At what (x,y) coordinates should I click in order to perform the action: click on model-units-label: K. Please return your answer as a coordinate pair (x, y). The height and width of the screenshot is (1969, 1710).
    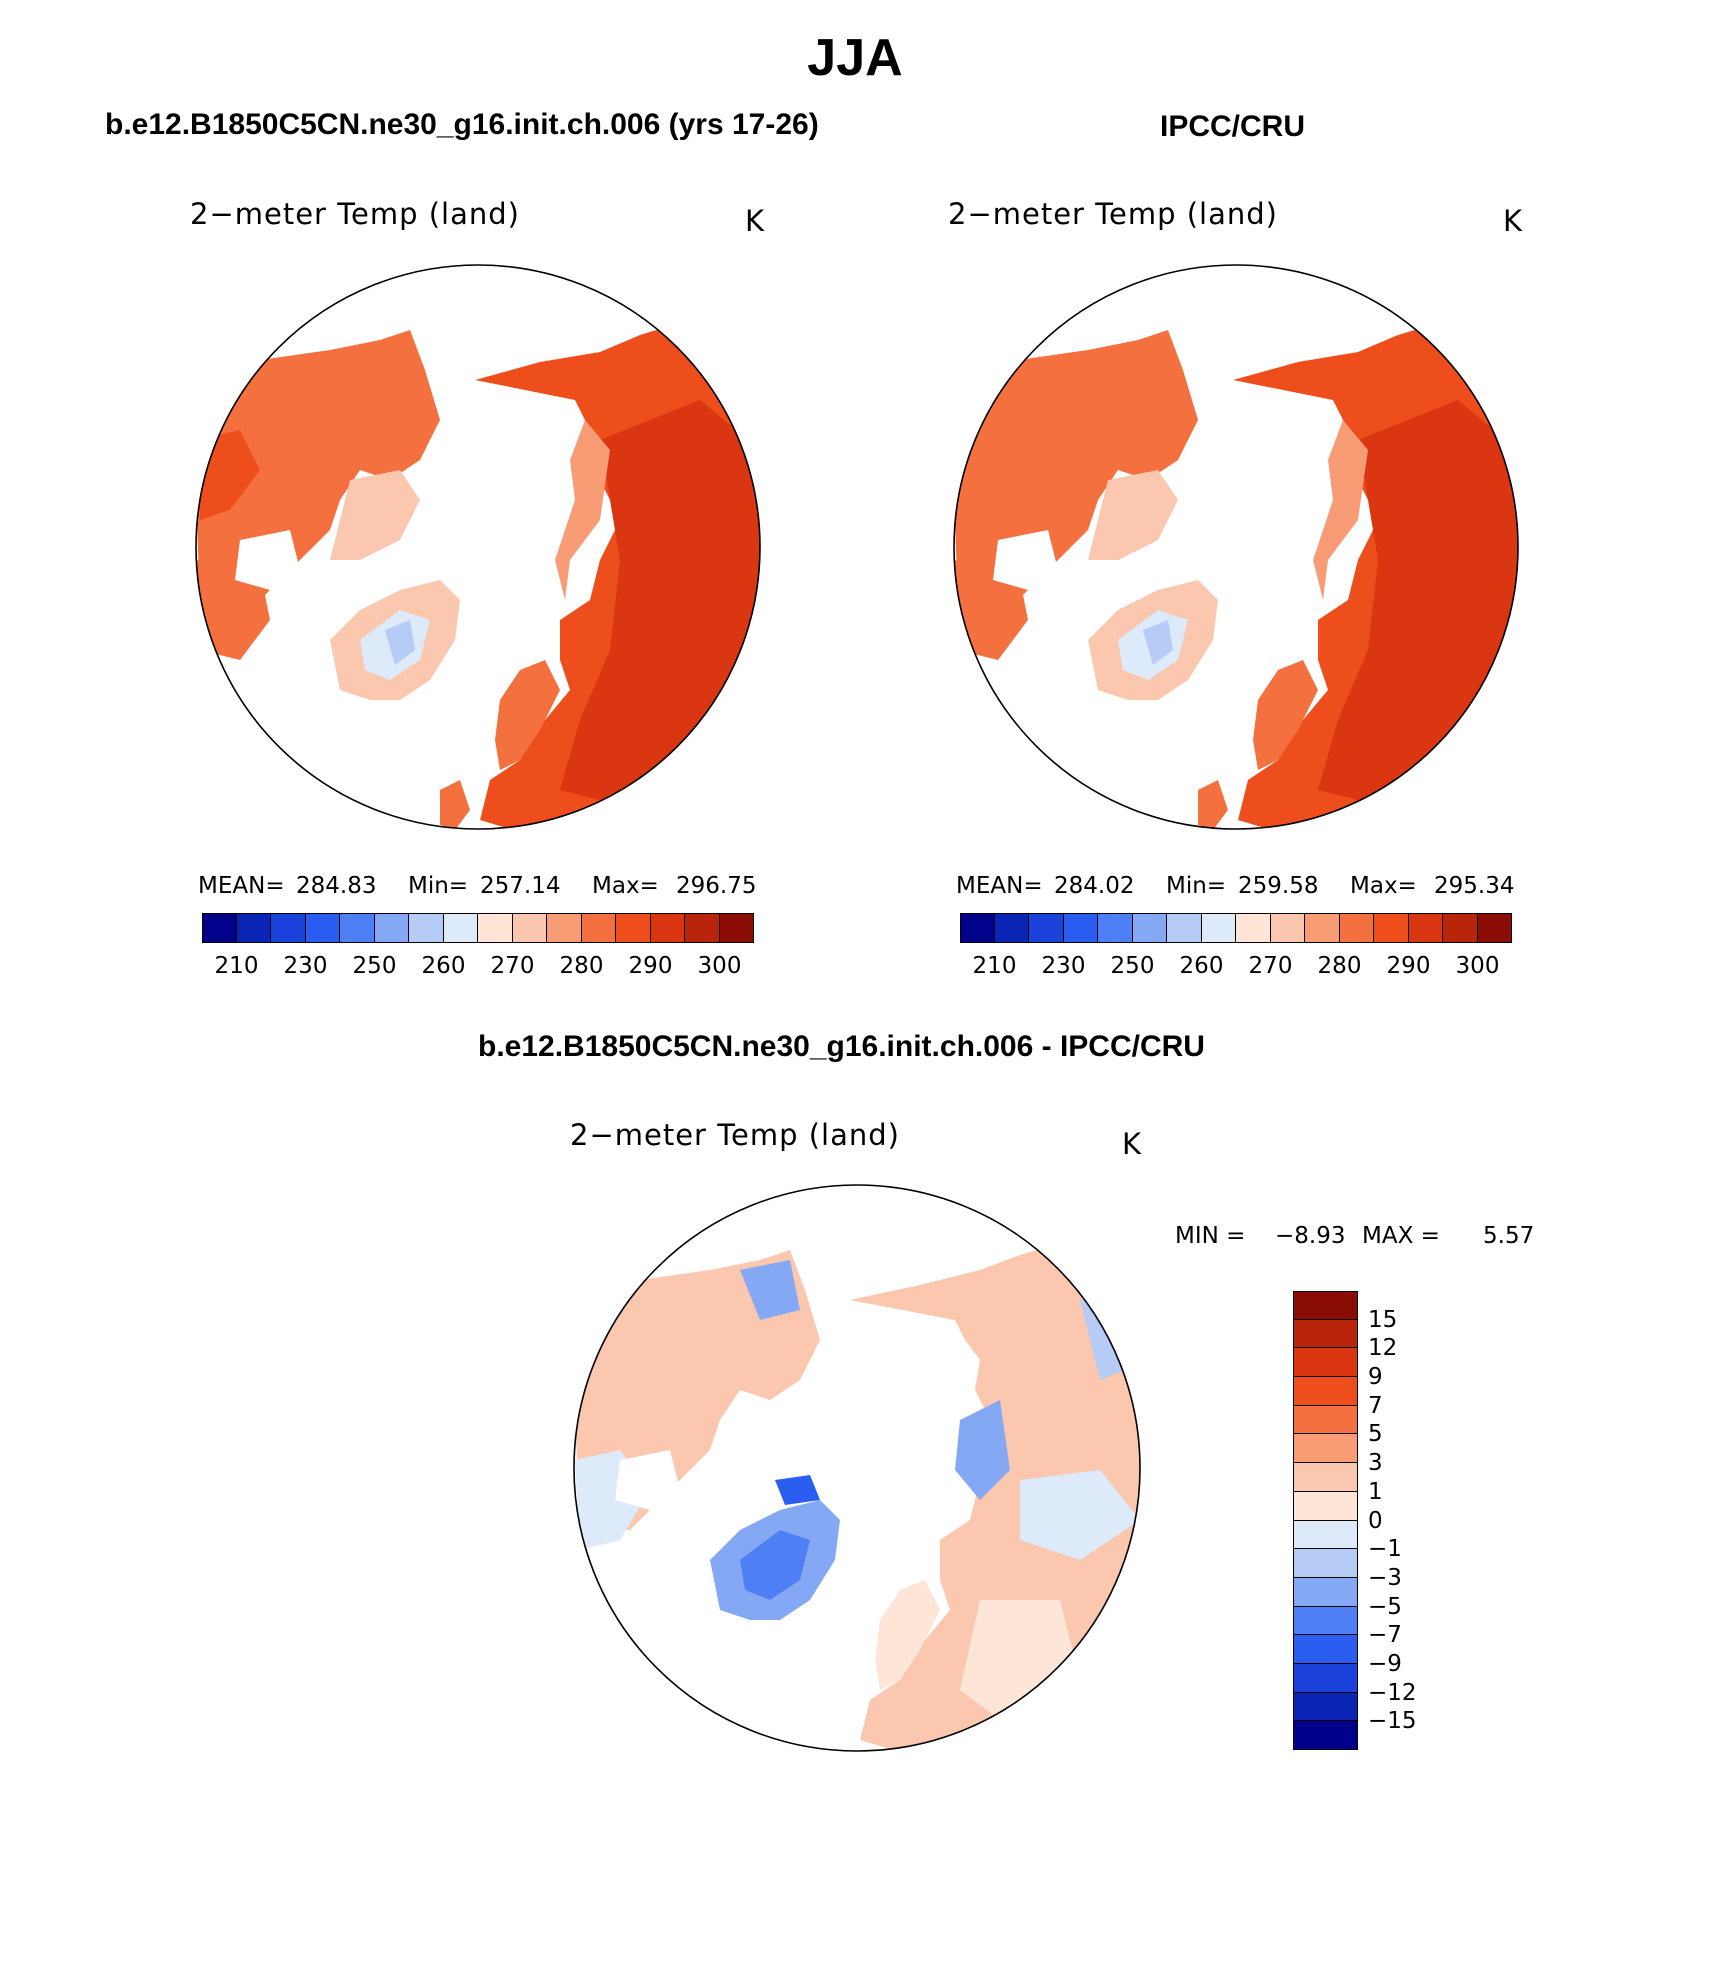
    Looking at the image, I should click on (755, 221).